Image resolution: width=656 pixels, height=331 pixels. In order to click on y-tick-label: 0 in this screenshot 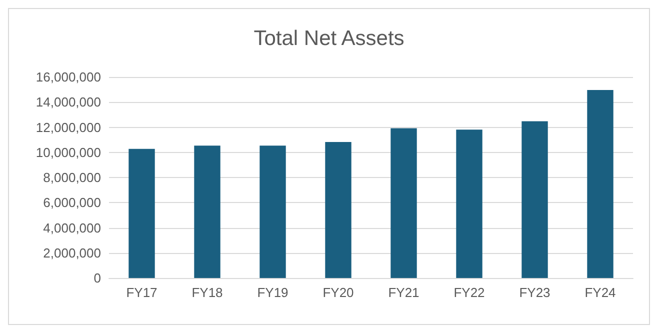, I will do `click(97, 278)`.